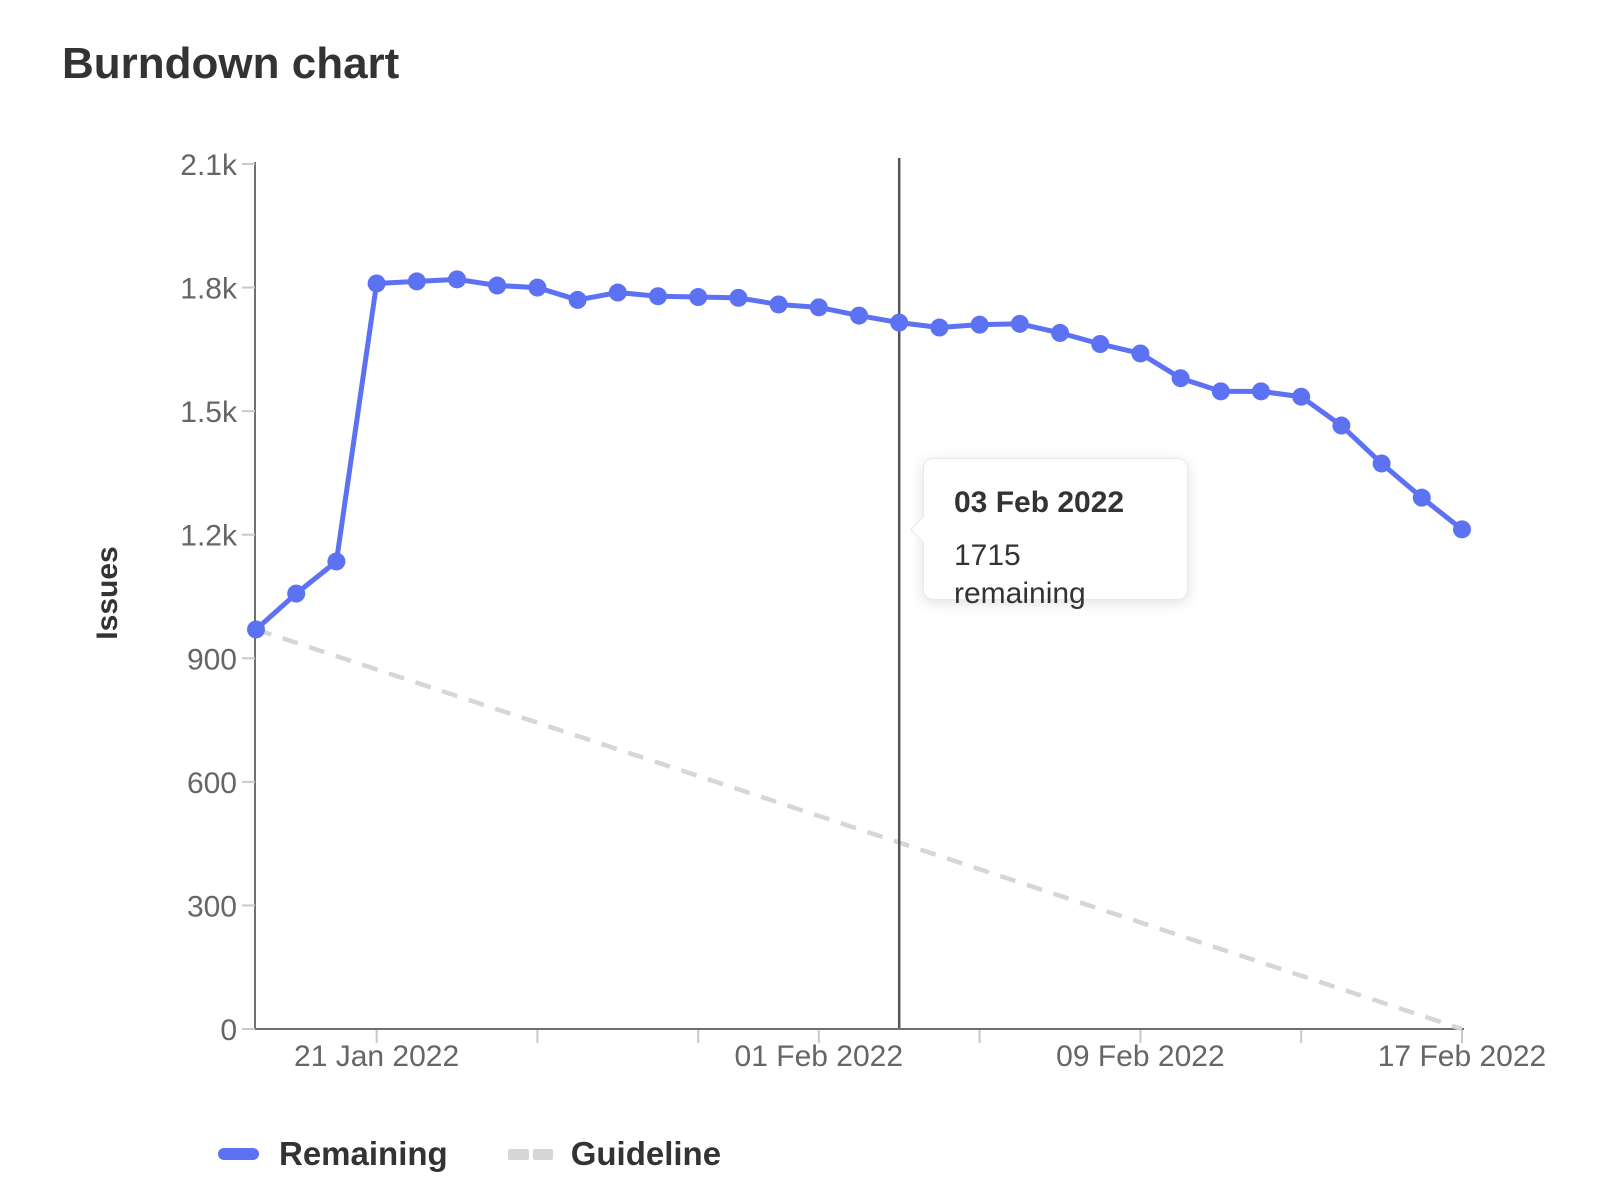 The image size is (1622, 1204). What do you see at coordinates (209, 165) in the screenshot?
I see `y-axis-tick-label: 2.1k` at bounding box center [209, 165].